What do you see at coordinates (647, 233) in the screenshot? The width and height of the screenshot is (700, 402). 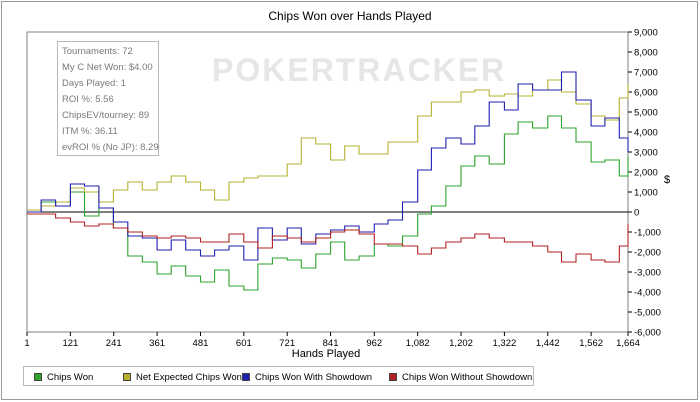 I see `y-tick-label: -1,000` at bounding box center [647, 233].